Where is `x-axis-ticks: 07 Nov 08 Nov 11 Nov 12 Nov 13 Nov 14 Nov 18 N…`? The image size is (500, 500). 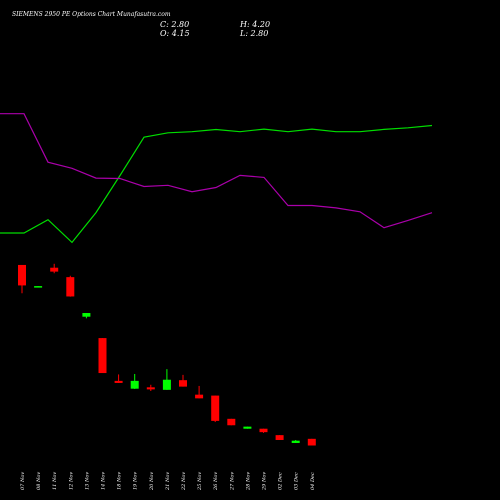
x-axis-ticks: 07 Nov 08 Nov 11 Nov 12 Nov 13 Nov 14 Nov 18 N… is located at coordinates (168, 481).